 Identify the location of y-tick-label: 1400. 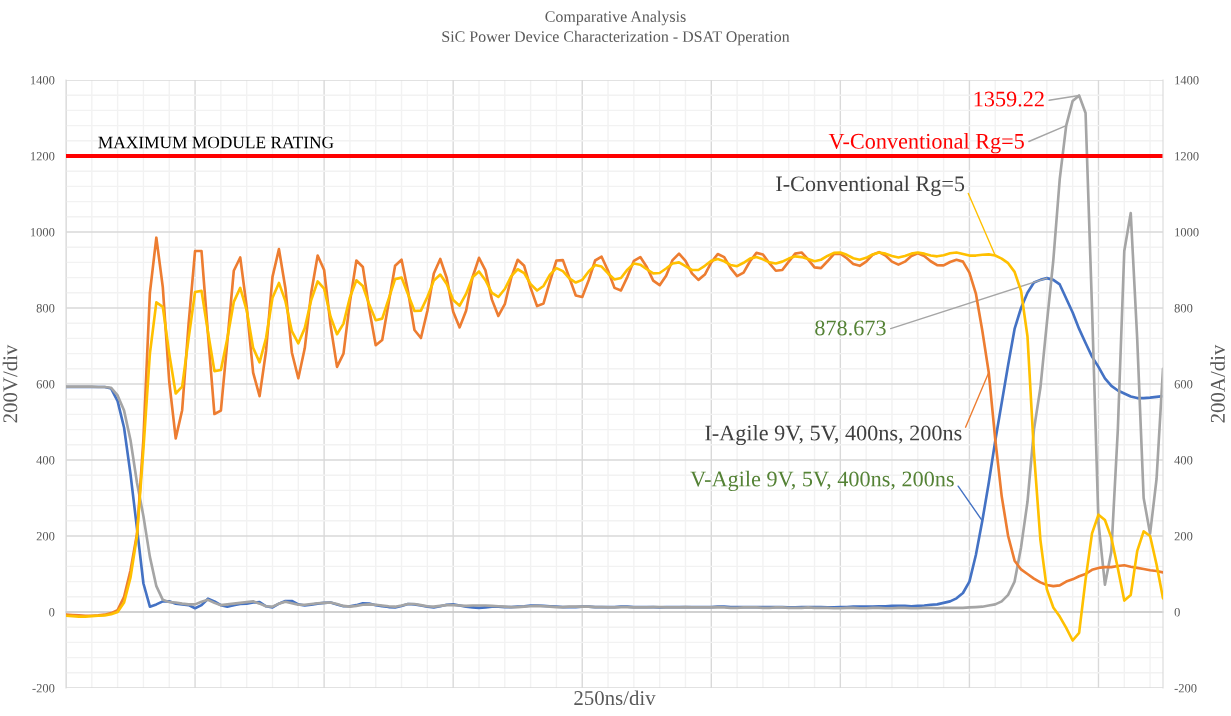
(42, 80).